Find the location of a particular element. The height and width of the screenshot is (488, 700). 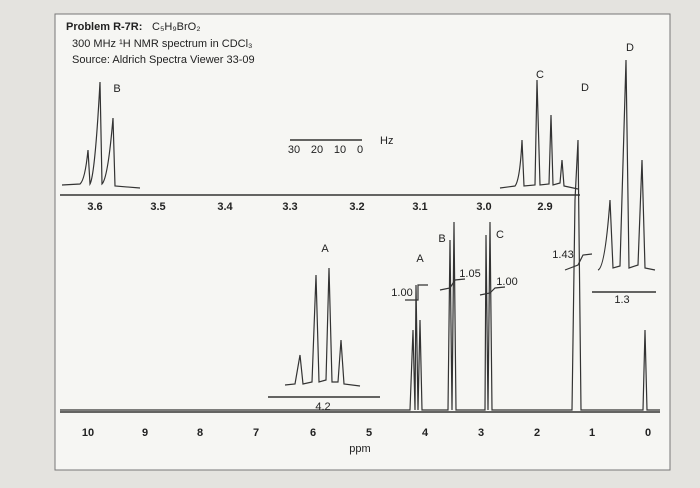

main-tick-label: 2 is located at coordinates (537, 433).